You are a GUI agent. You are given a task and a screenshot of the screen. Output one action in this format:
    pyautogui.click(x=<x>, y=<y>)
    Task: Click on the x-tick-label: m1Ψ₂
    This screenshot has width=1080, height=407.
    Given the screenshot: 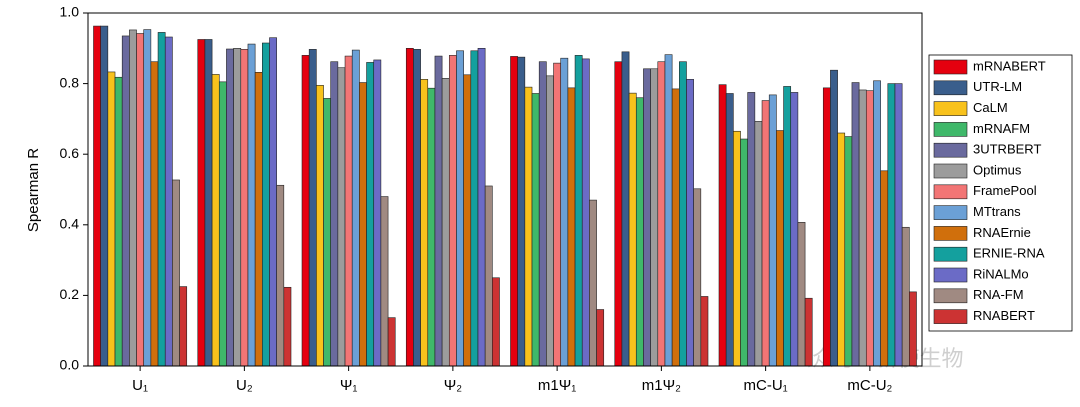 What is the action you would take?
    pyautogui.click(x=661, y=385)
    